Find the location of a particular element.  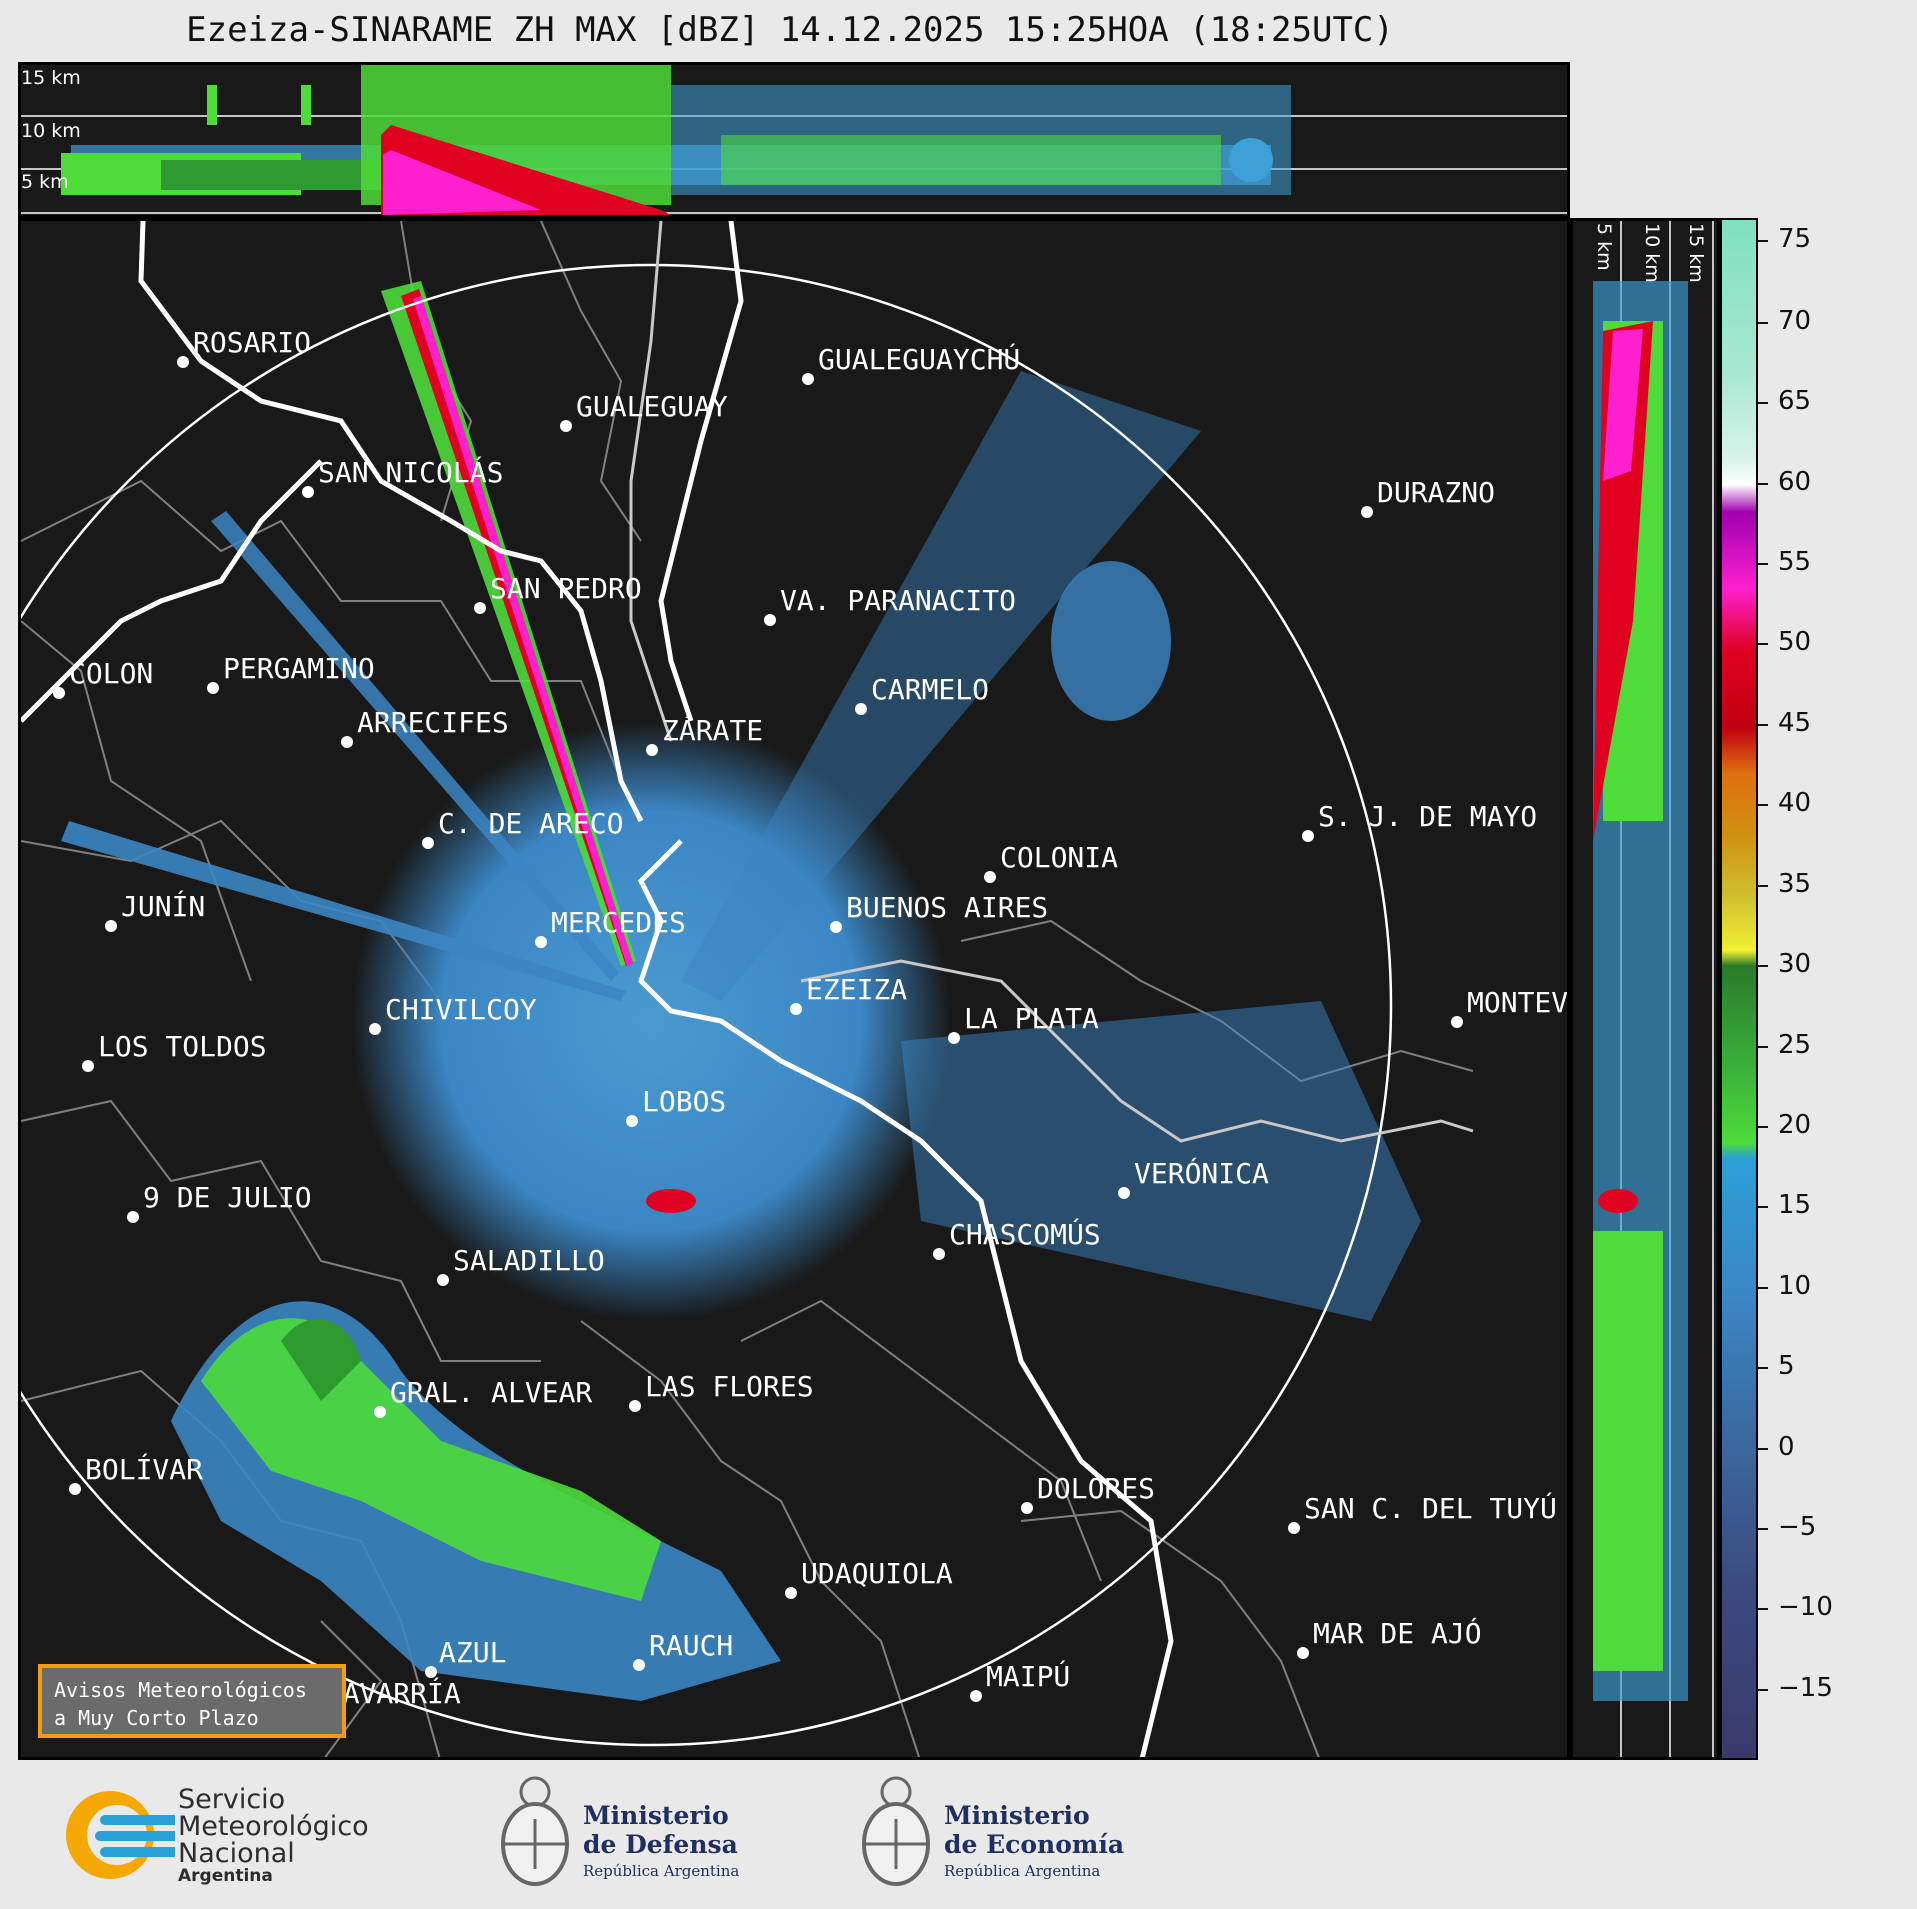

city-label-montev: MONTEV is located at coordinates (1517, 1002).